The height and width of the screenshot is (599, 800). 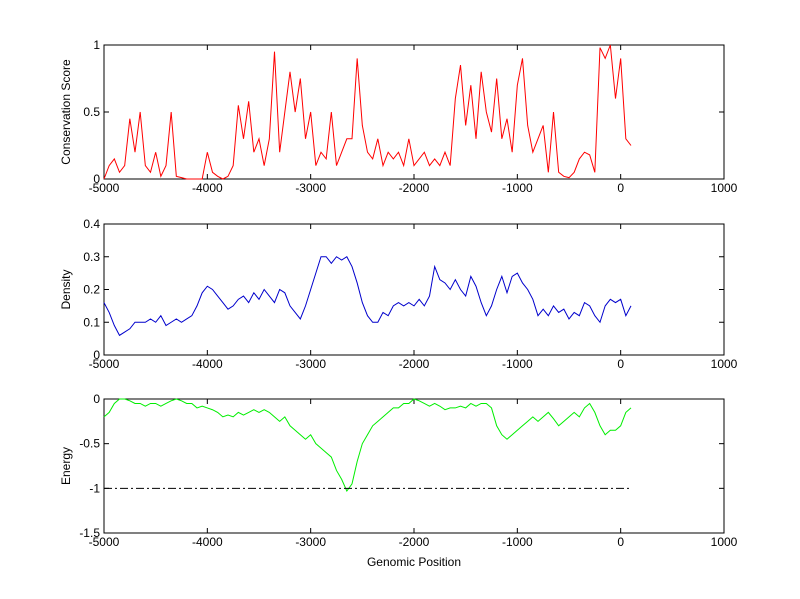 I want to click on y-tick-label: 0.3, so click(x=91, y=257).